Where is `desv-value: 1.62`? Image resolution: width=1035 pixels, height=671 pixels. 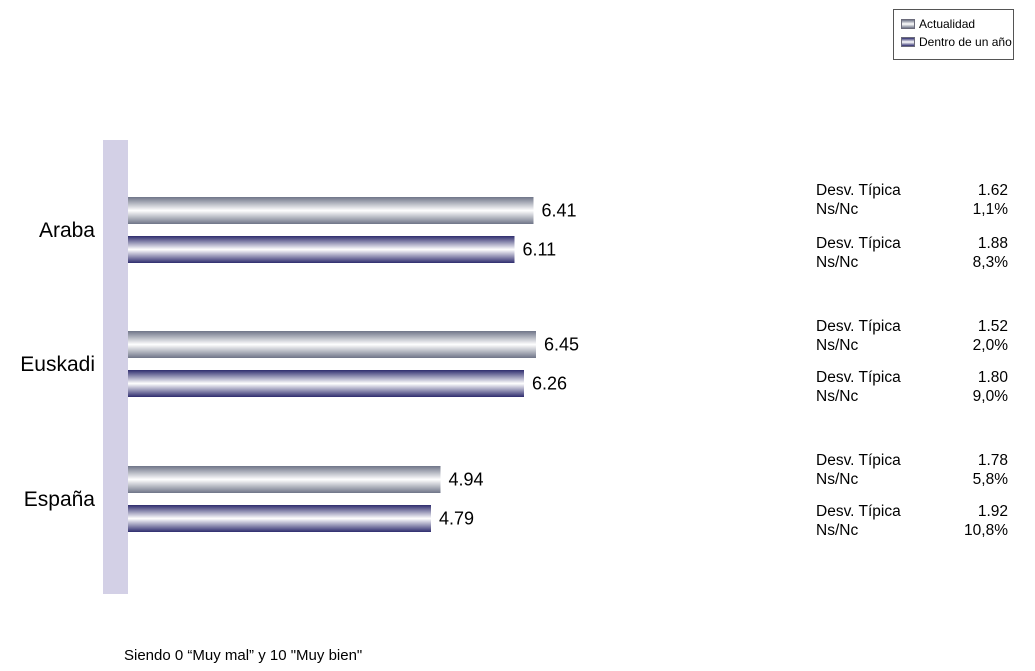 desv-value: 1.62 is located at coordinates (992, 190).